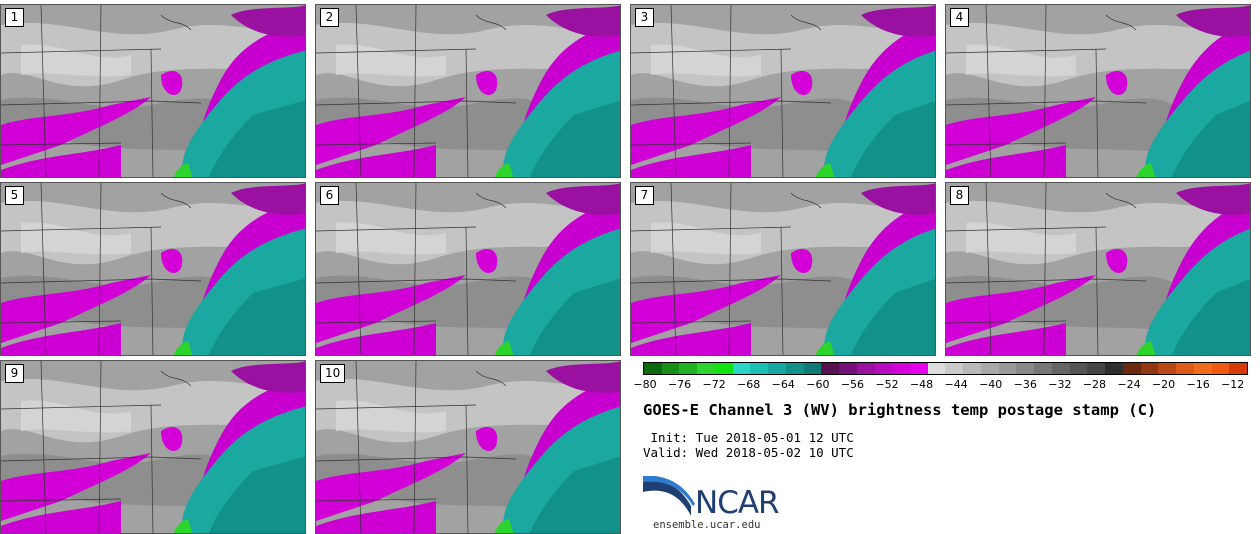  I want to click on colorbar-tick-label: −36, so click(1025, 384).